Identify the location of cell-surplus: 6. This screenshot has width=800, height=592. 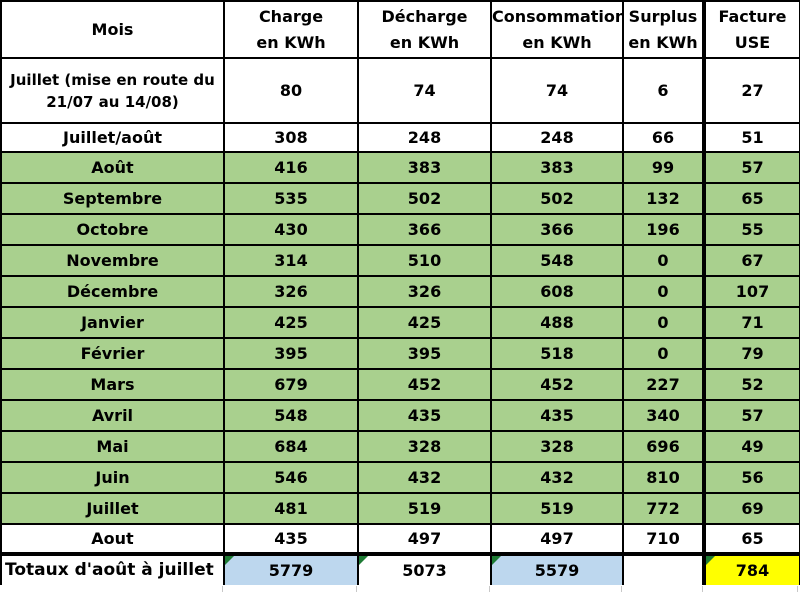
(663, 90).